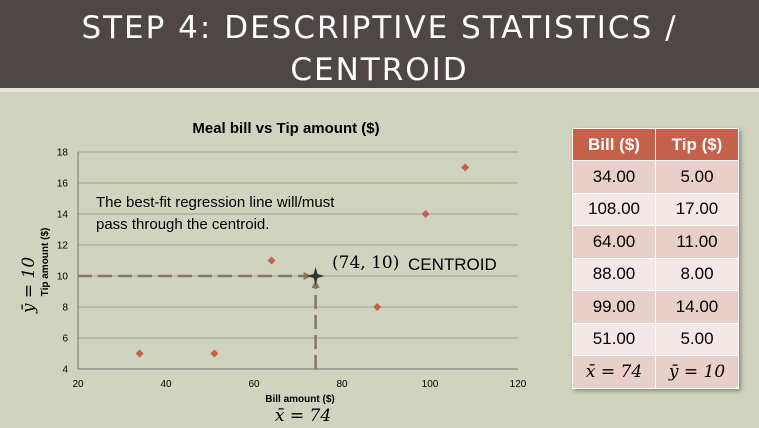 This screenshot has height=428, width=759. Describe the element at coordinates (63, 246) in the screenshot. I see `y-tick-label: 12` at that location.